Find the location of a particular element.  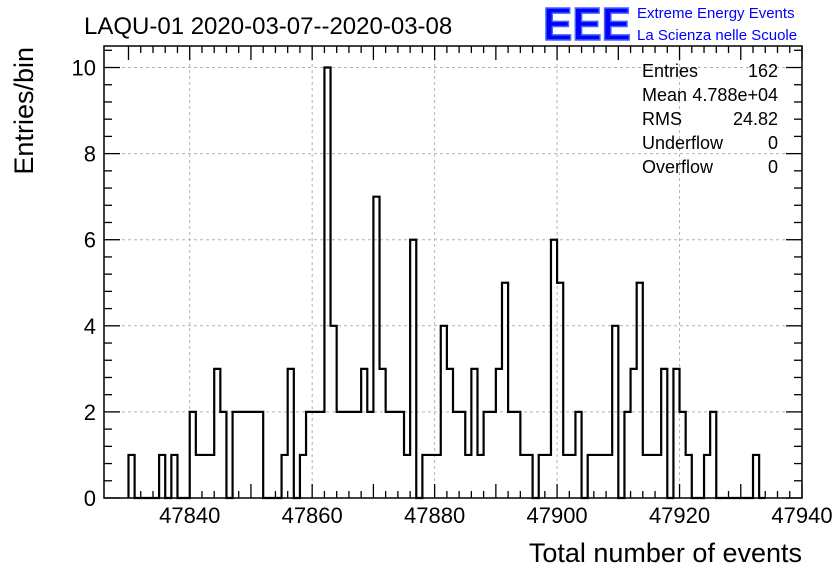

y-tick-labels: 0 2 4 6 8 10 is located at coordinates (84, 283).